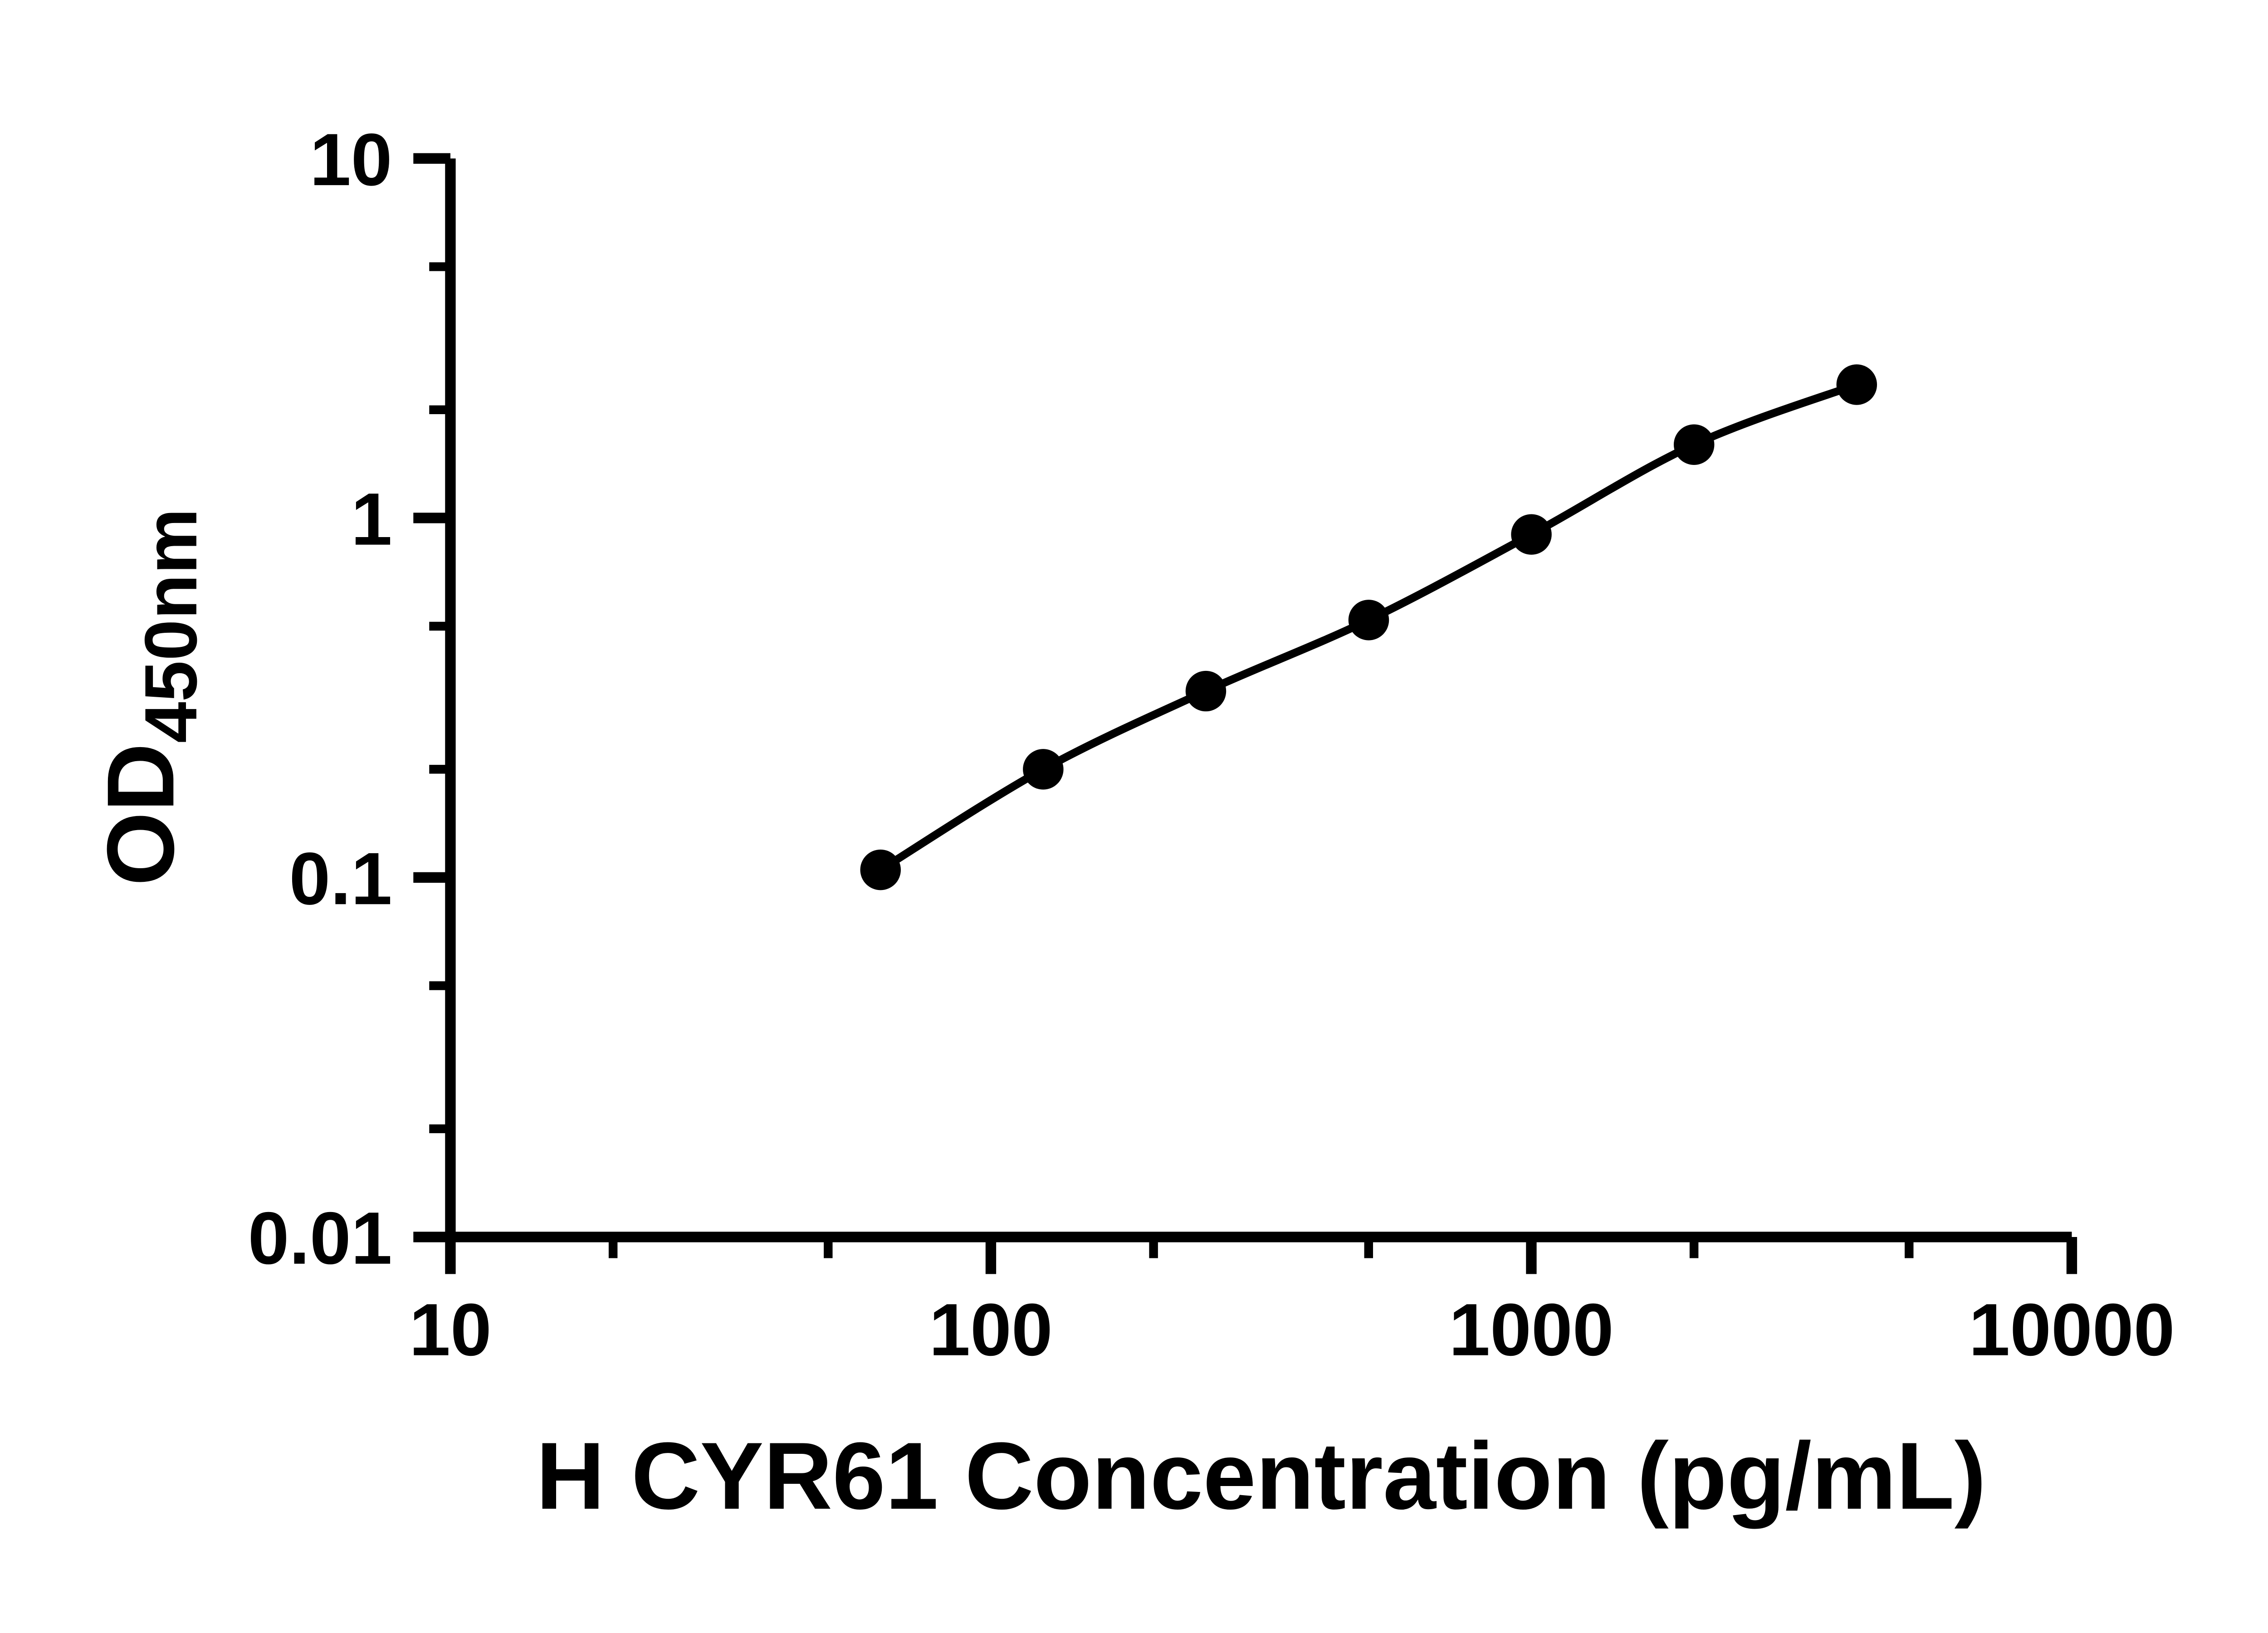  What do you see at coordinates (991, 1329) in the screenshot?
I see `x-axis-tick-label: 100` at bounding box center [991, 1329].